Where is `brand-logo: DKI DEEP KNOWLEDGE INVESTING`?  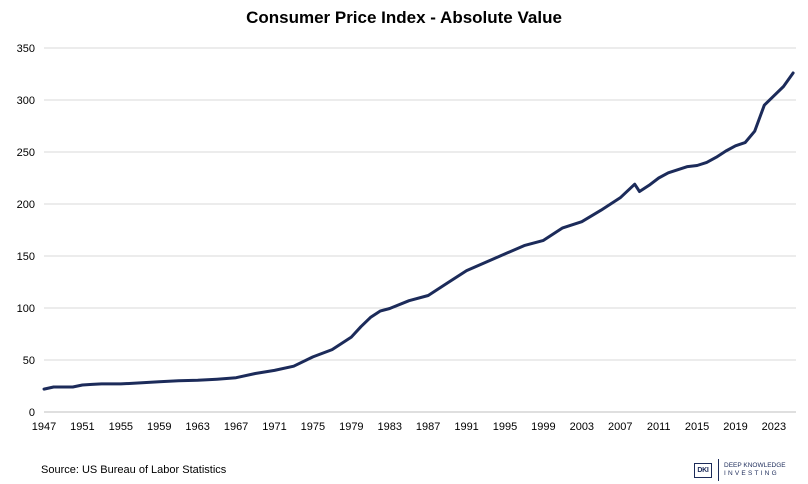
brand-logo: DKI DEEP KNOWLEDGE INVESTING is located at coordinates (740, 470).